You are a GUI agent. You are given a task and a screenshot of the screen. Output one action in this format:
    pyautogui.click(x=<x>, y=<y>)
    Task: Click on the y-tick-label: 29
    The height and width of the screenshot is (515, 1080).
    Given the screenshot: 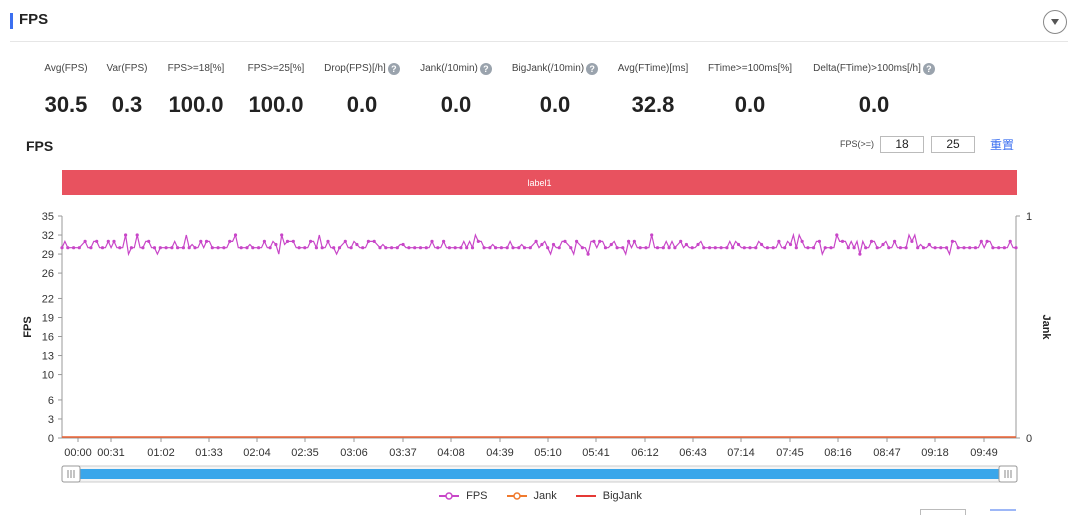 What is the action you would take?
    pyautogui.click(x=48, y=255)
    